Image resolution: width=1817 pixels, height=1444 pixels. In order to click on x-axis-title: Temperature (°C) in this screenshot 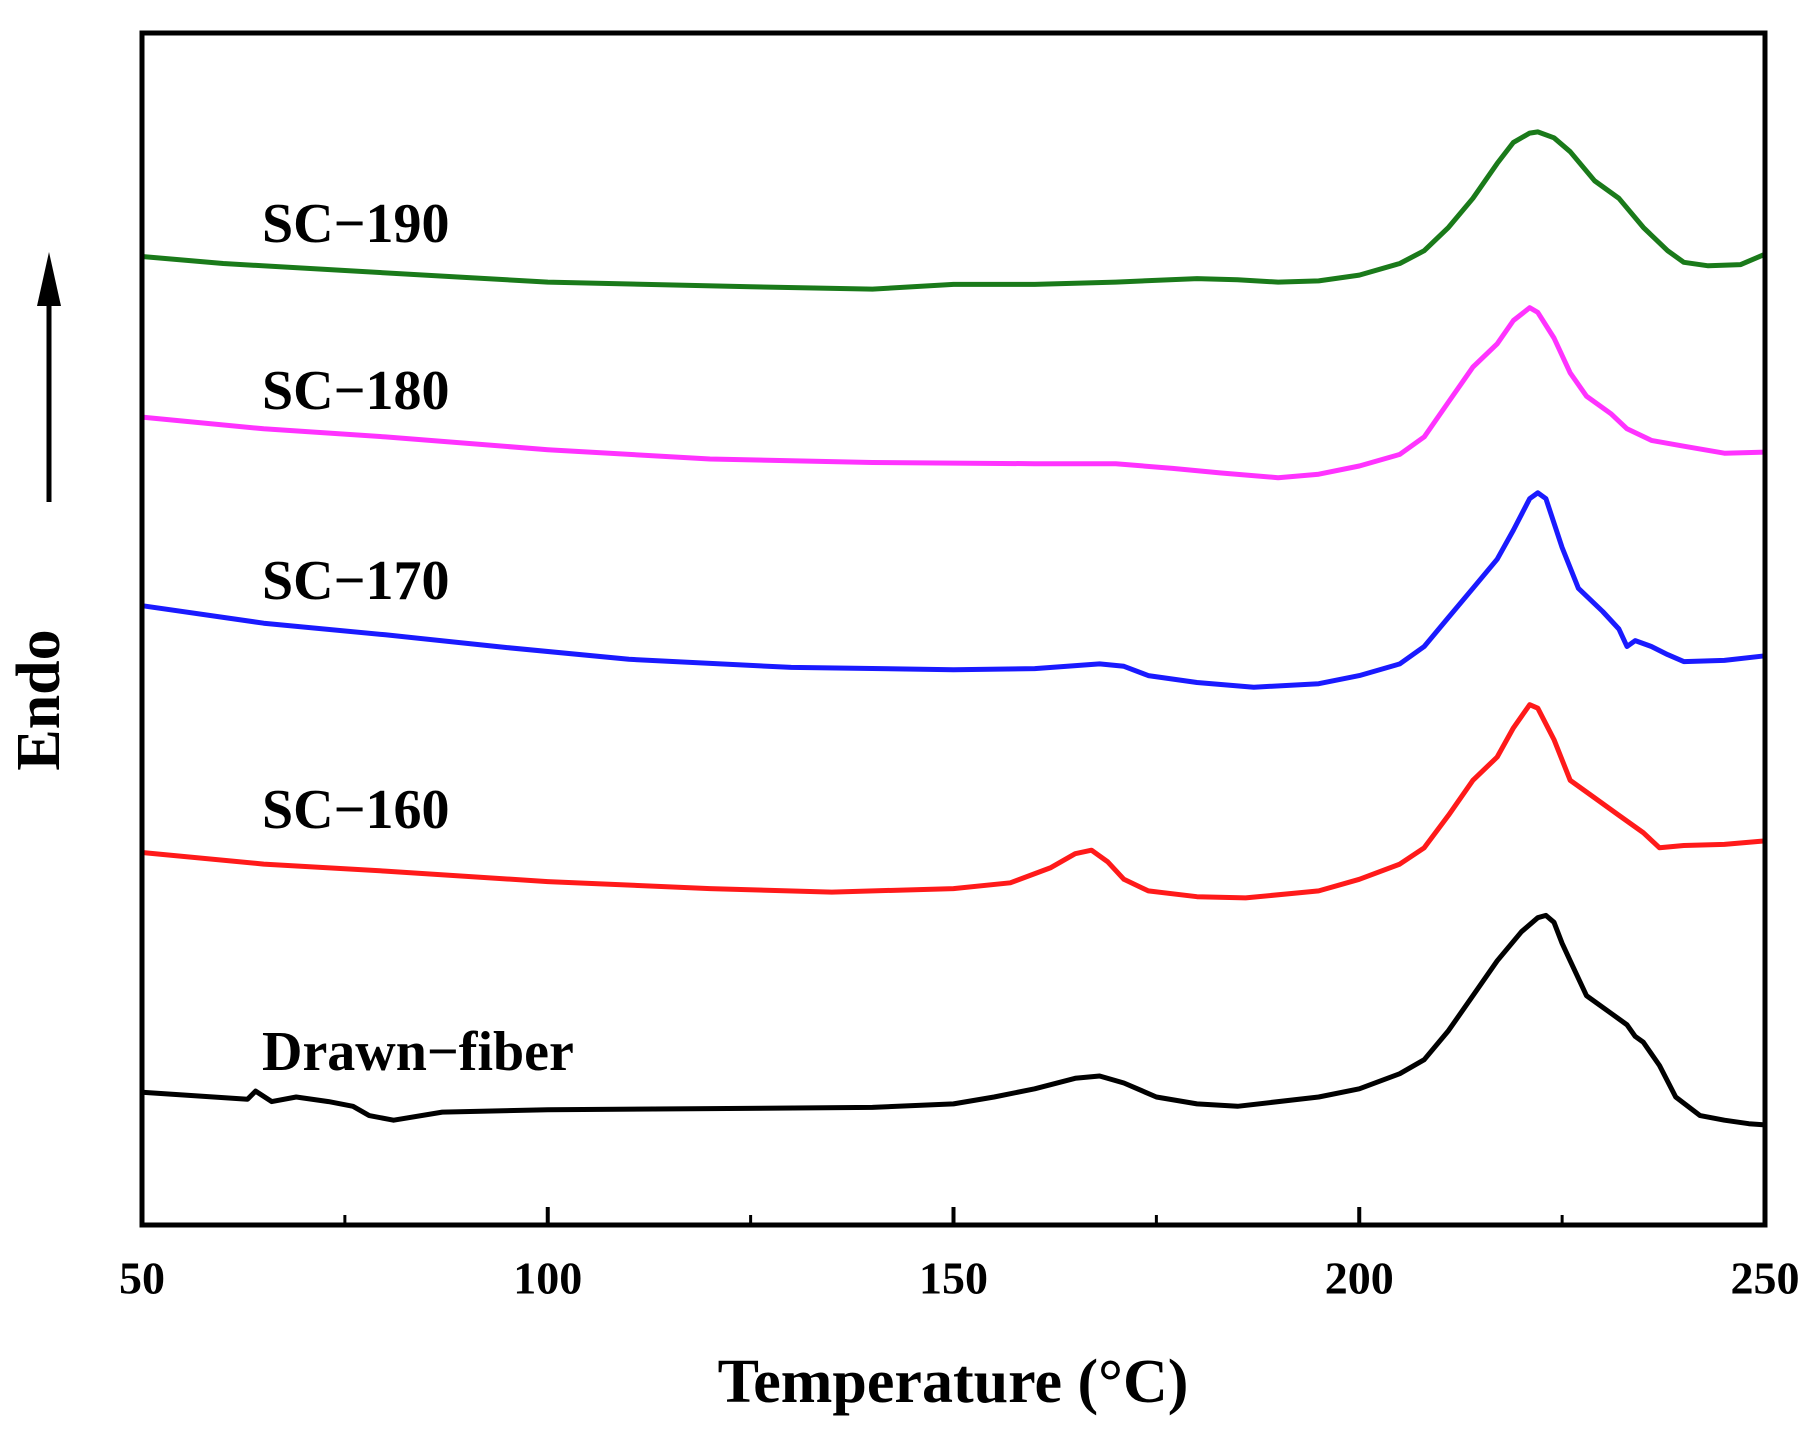, I will do `click(953, 1382)`.